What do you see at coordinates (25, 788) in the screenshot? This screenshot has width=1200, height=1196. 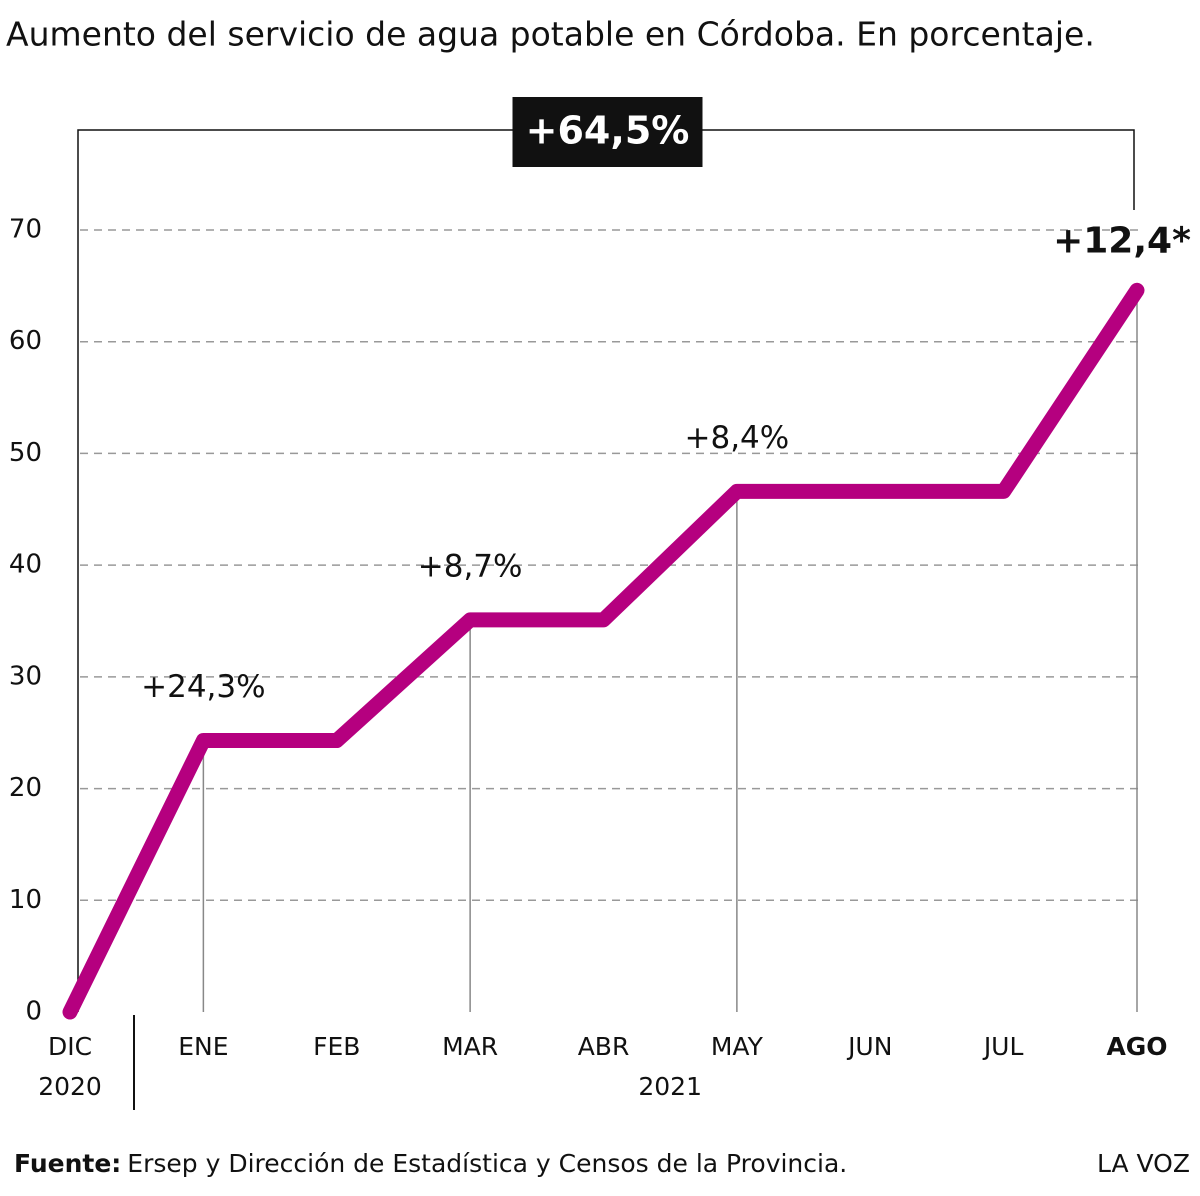 I see `y-tick-label: 20` at bounding box center [25, 788].